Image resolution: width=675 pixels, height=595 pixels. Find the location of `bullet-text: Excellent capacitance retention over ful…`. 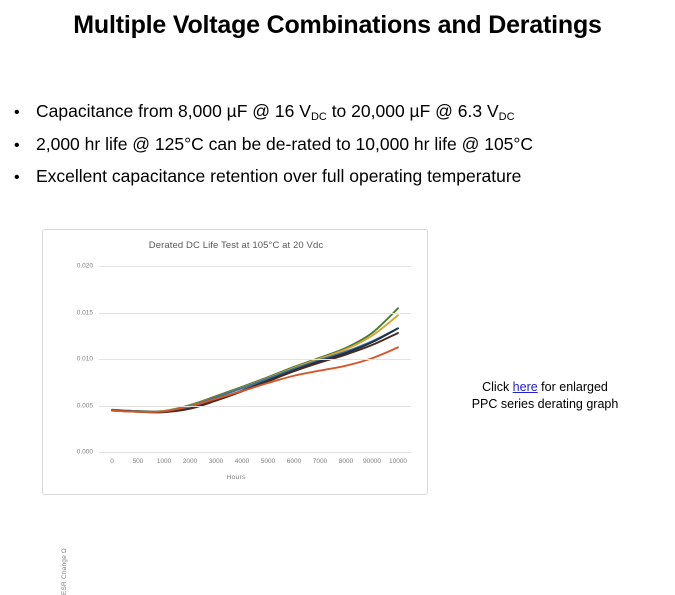

bullet-text: Excellent capacitance retention over ful… is located at coordinates (279, 176).